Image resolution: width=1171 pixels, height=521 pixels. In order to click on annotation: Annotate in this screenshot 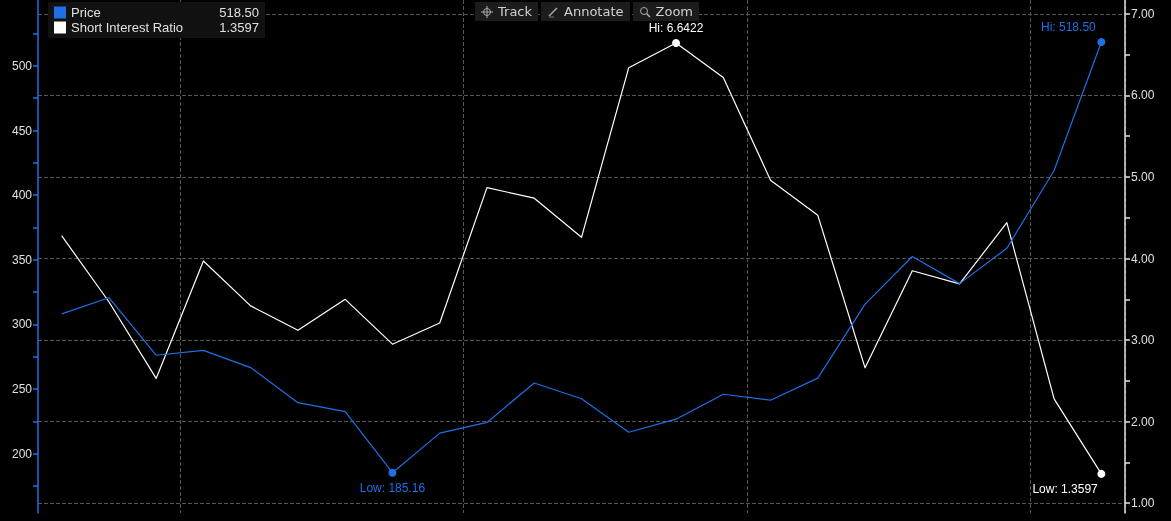, I will do `click(594, 11)`.